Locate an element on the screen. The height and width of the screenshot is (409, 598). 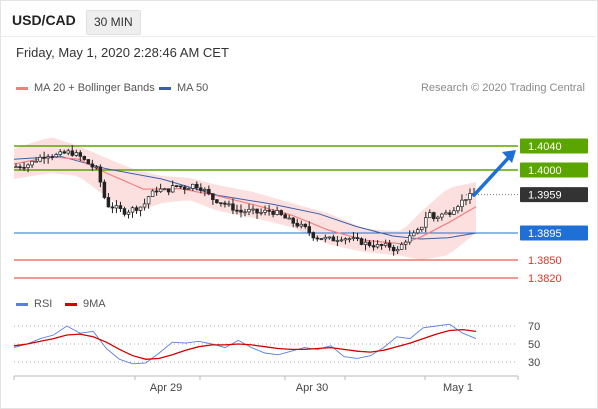
rsi-tick-label: 50 is located at coordinates (534, 345).